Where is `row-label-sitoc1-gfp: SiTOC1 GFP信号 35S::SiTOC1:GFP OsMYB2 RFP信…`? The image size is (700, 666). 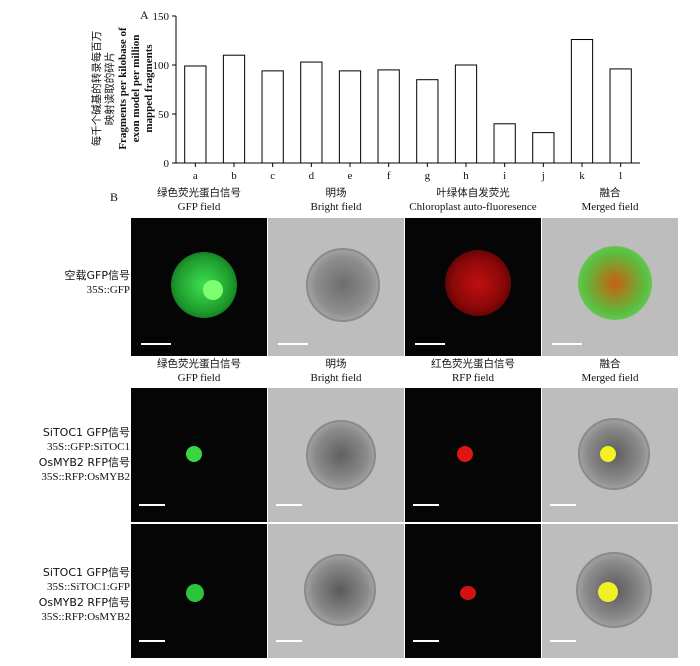
row-label-sitoc1-gfp: SiTOC1 GFP信号 35S::SiTOC1:GFP OsMYB2 RFP信… is located at coordinates (84, 594).